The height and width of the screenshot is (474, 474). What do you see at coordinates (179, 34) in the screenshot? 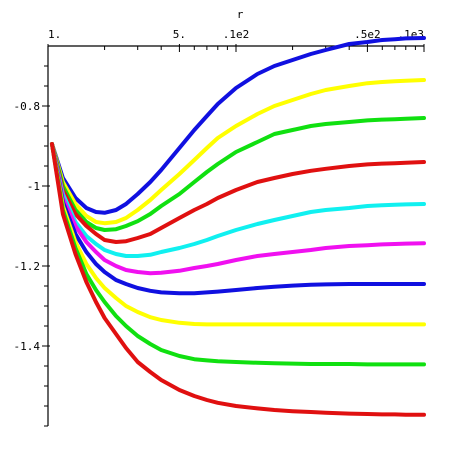
I see `x-tick-label: 5.` at bounding box center [179, 34].